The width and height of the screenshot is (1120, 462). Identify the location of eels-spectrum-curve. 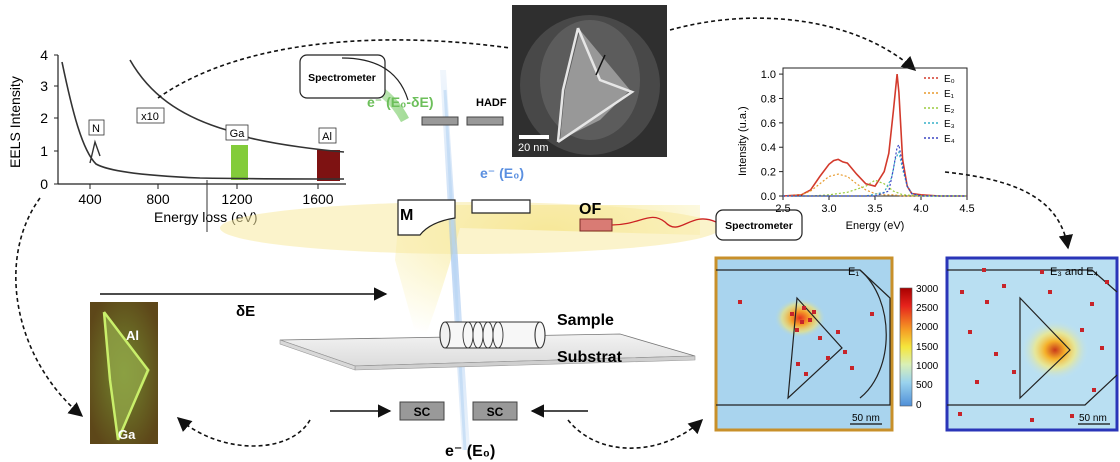
(203, 120).